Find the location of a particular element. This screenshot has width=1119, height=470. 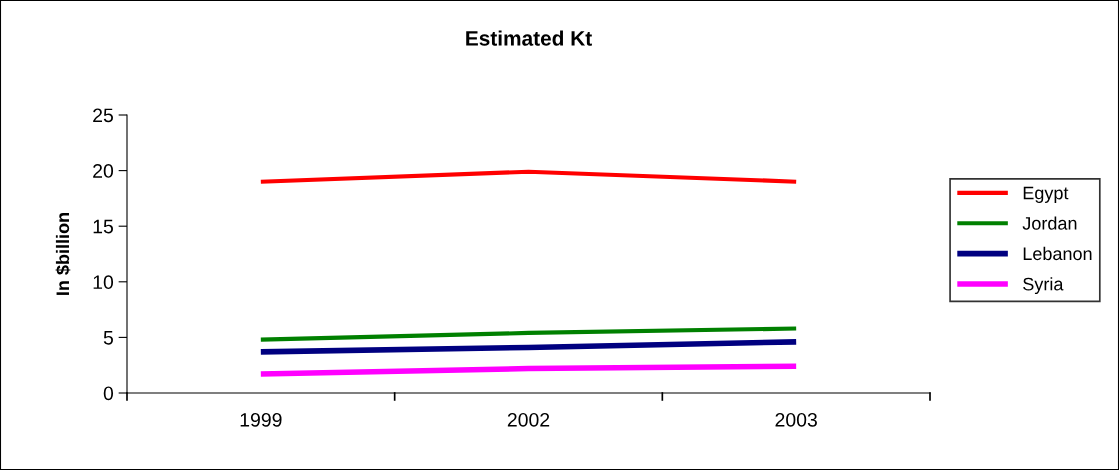

legend-label: Syria is located at coordinates (1043, 286).